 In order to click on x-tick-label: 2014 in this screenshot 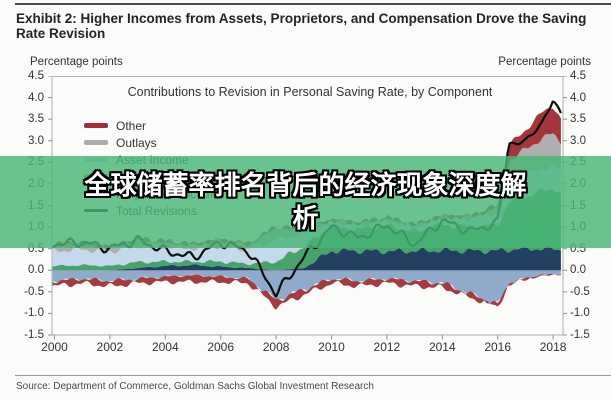, I will do `click(442, 347)`.